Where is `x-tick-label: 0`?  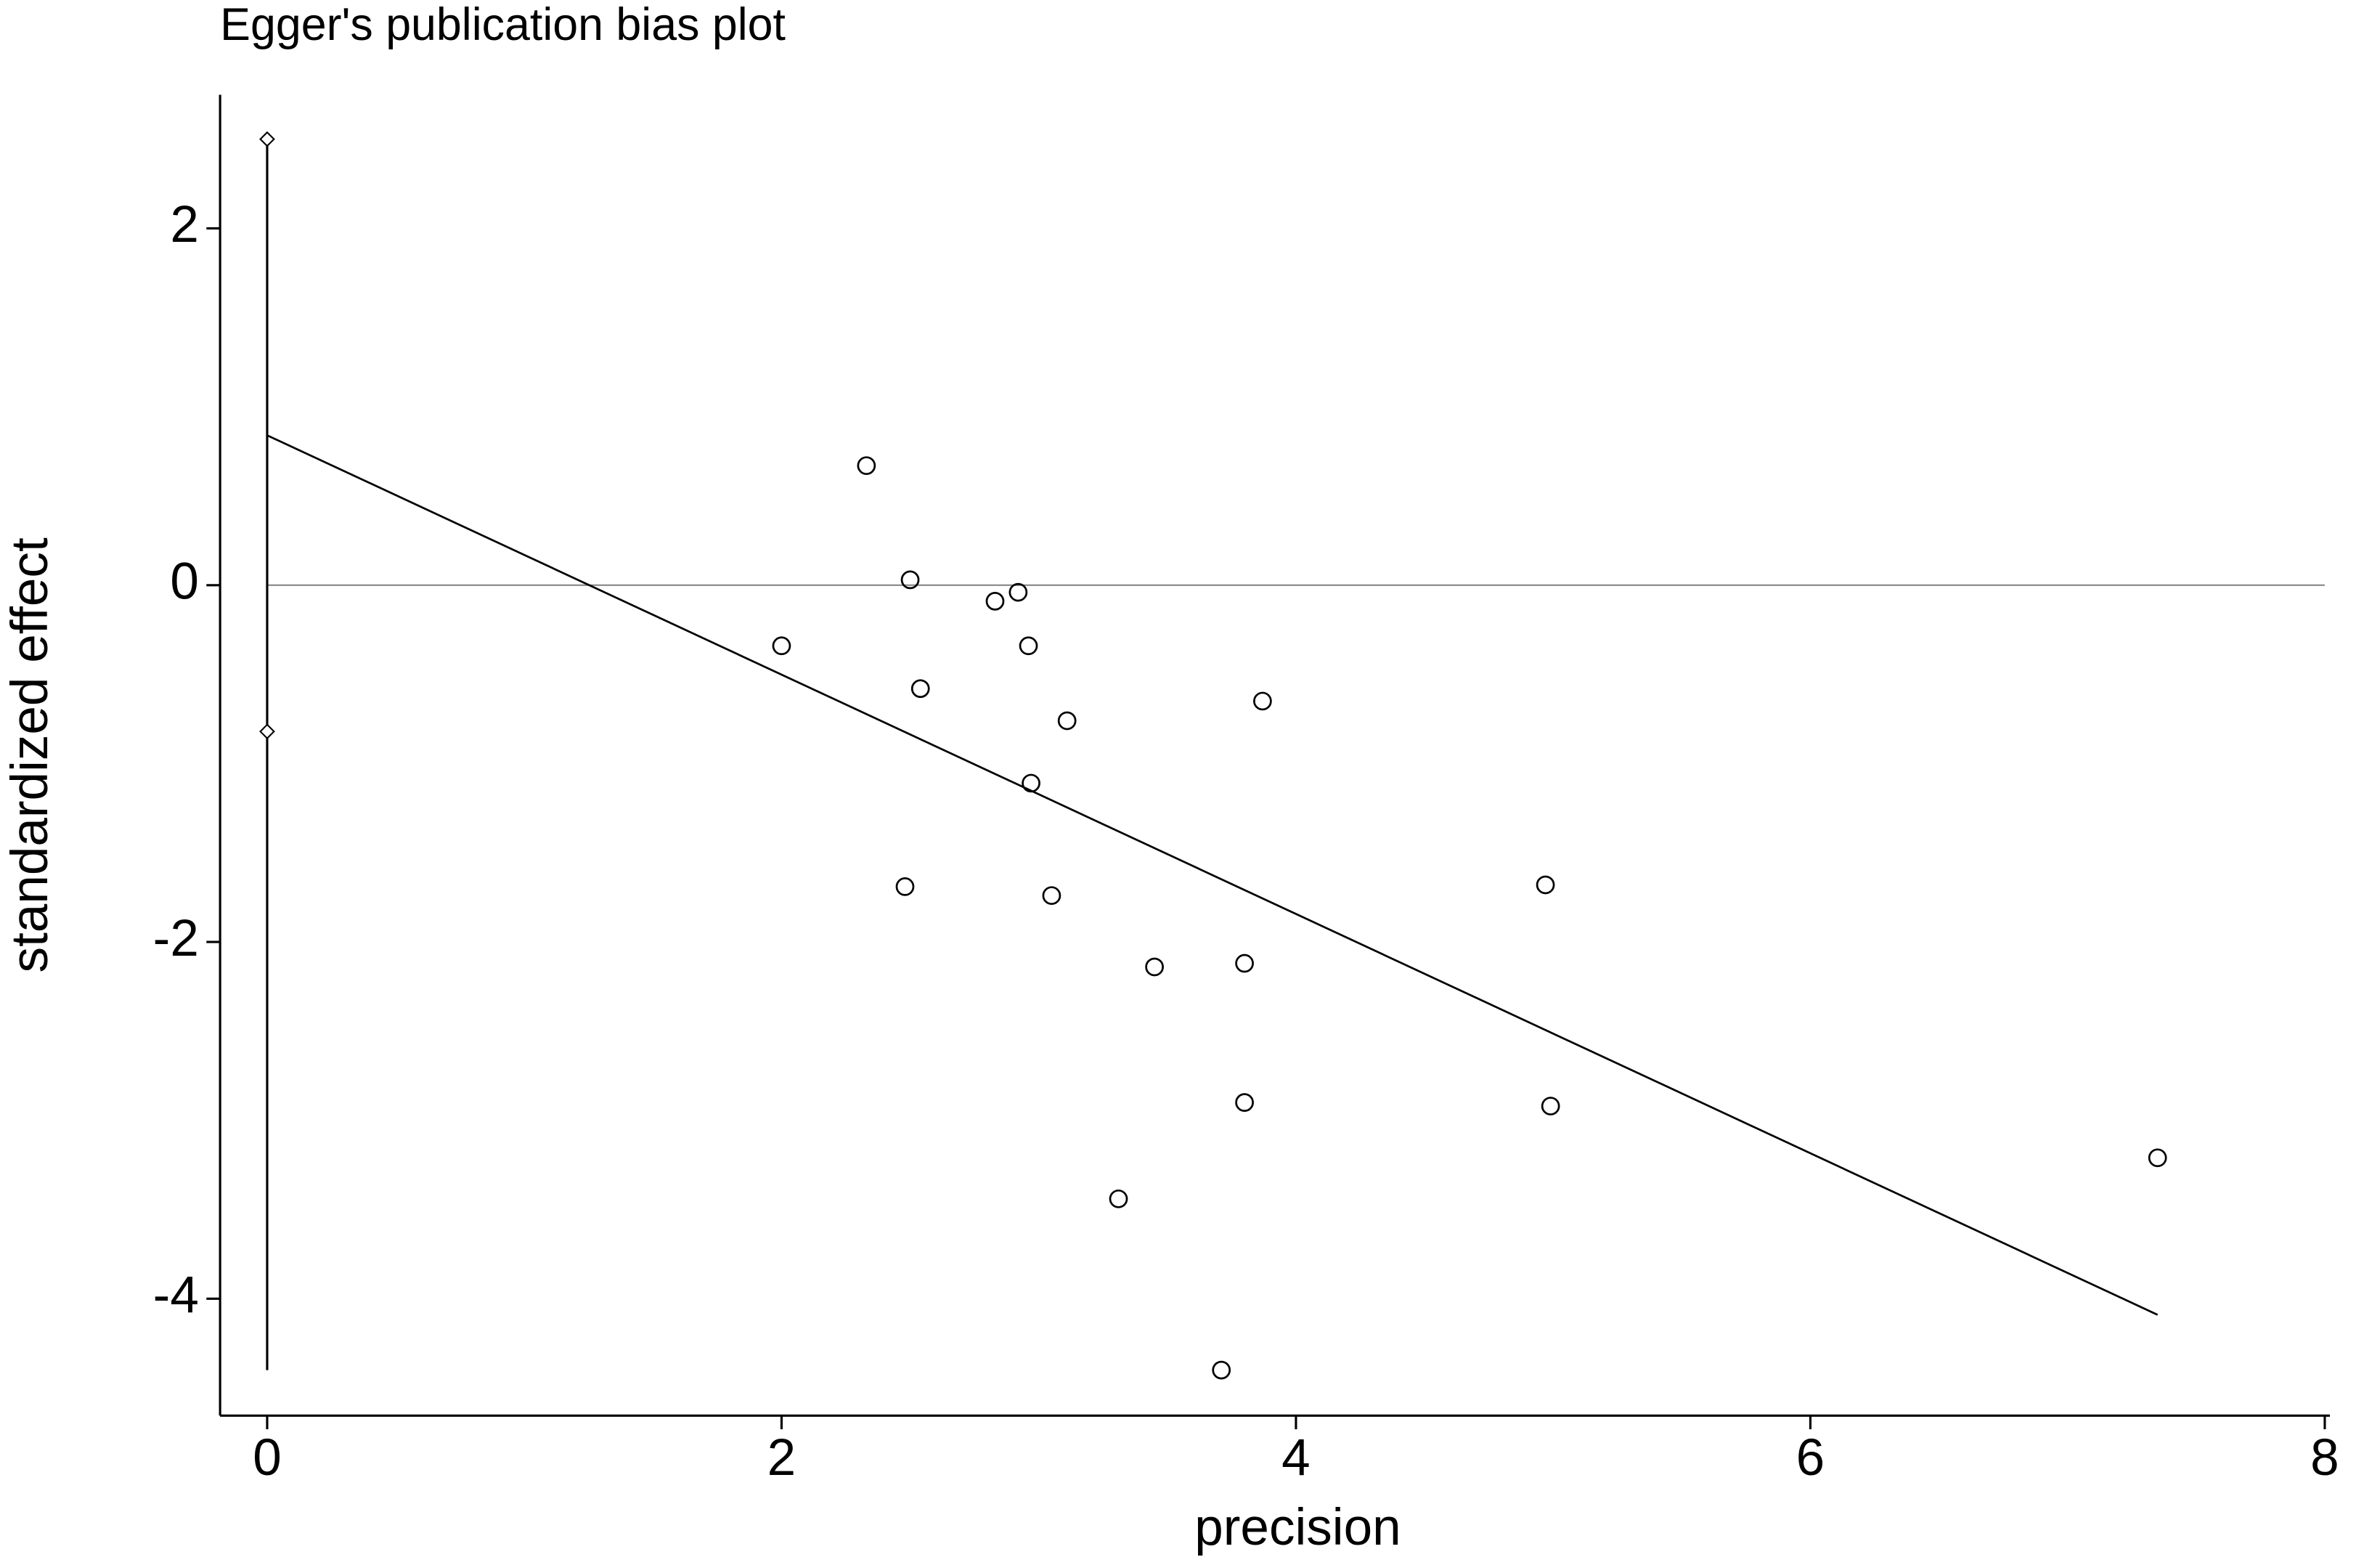 x-tick-label: 0 is located at coordinates (268, 1458).